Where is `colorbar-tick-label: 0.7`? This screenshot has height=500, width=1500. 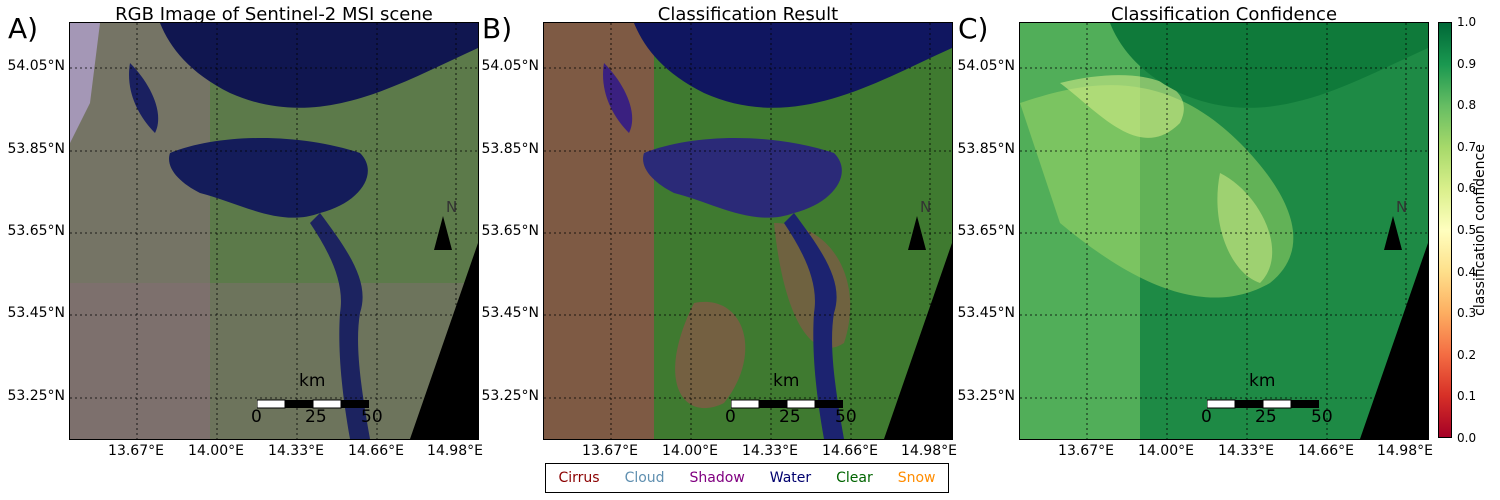 colorbar-tick-label: 0.7 is located at coordinates (1467, 146).